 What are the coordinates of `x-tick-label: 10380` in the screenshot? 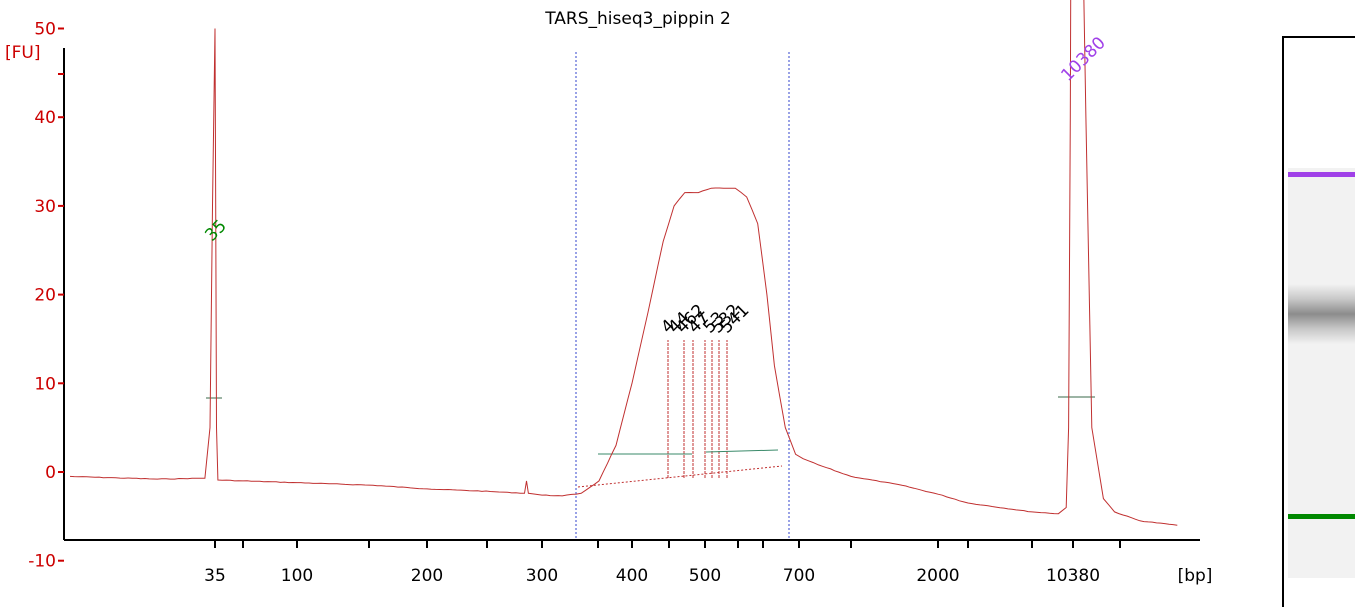 It's located at (1073, 576).